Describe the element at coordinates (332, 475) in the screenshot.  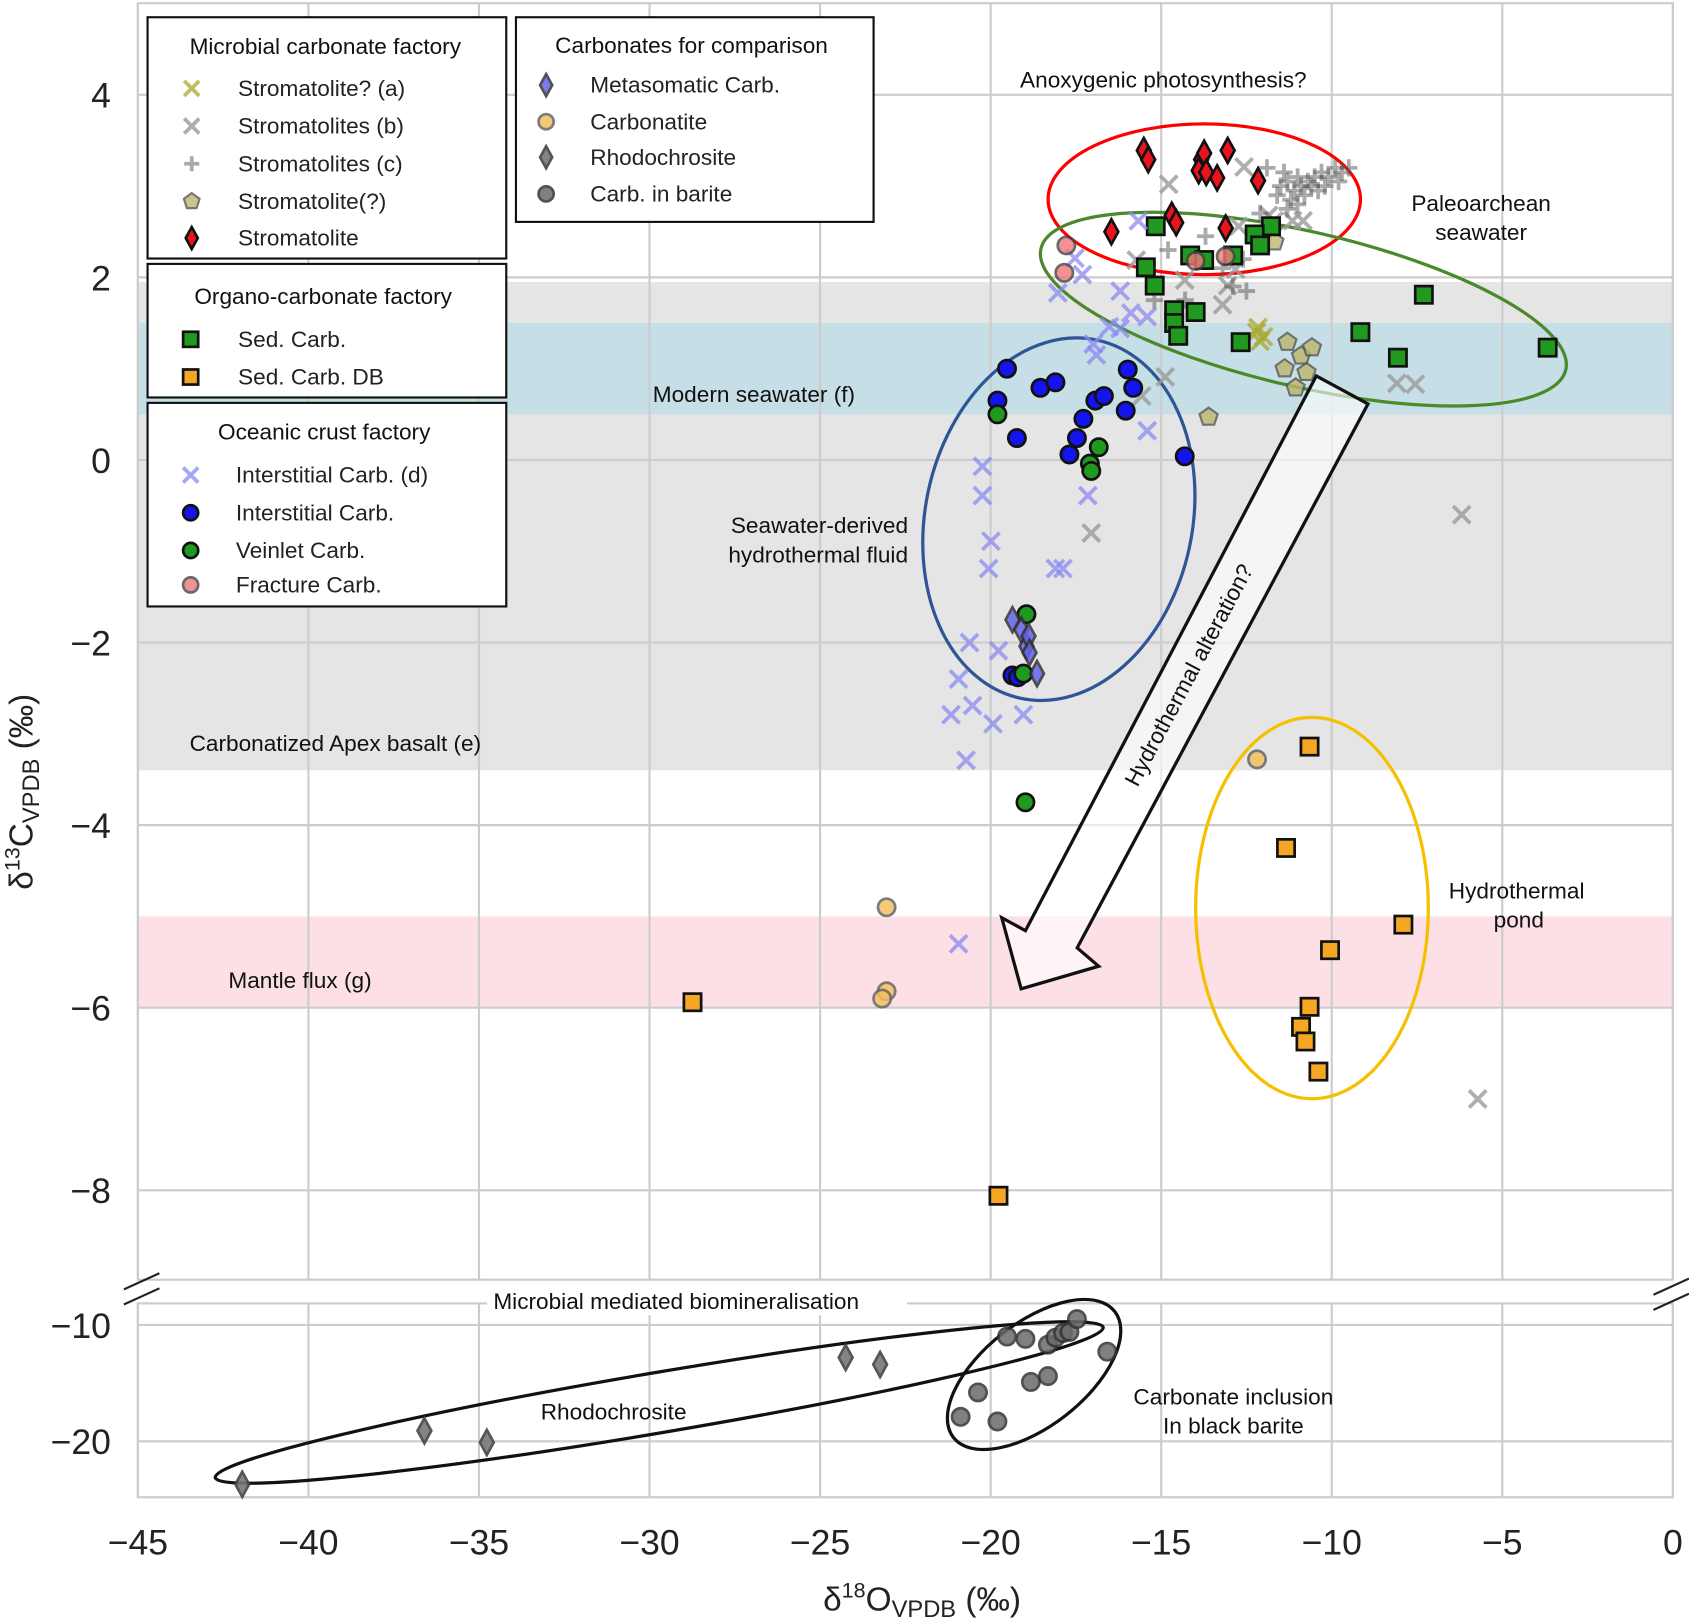
I see `legend-item-label: Interstitial Carb. (d)` at that location.